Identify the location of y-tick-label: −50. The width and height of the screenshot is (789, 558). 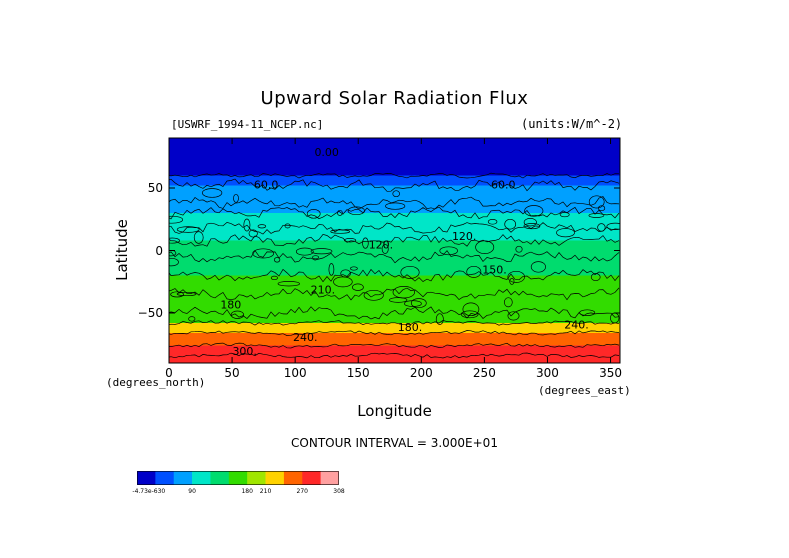
(150, 313).